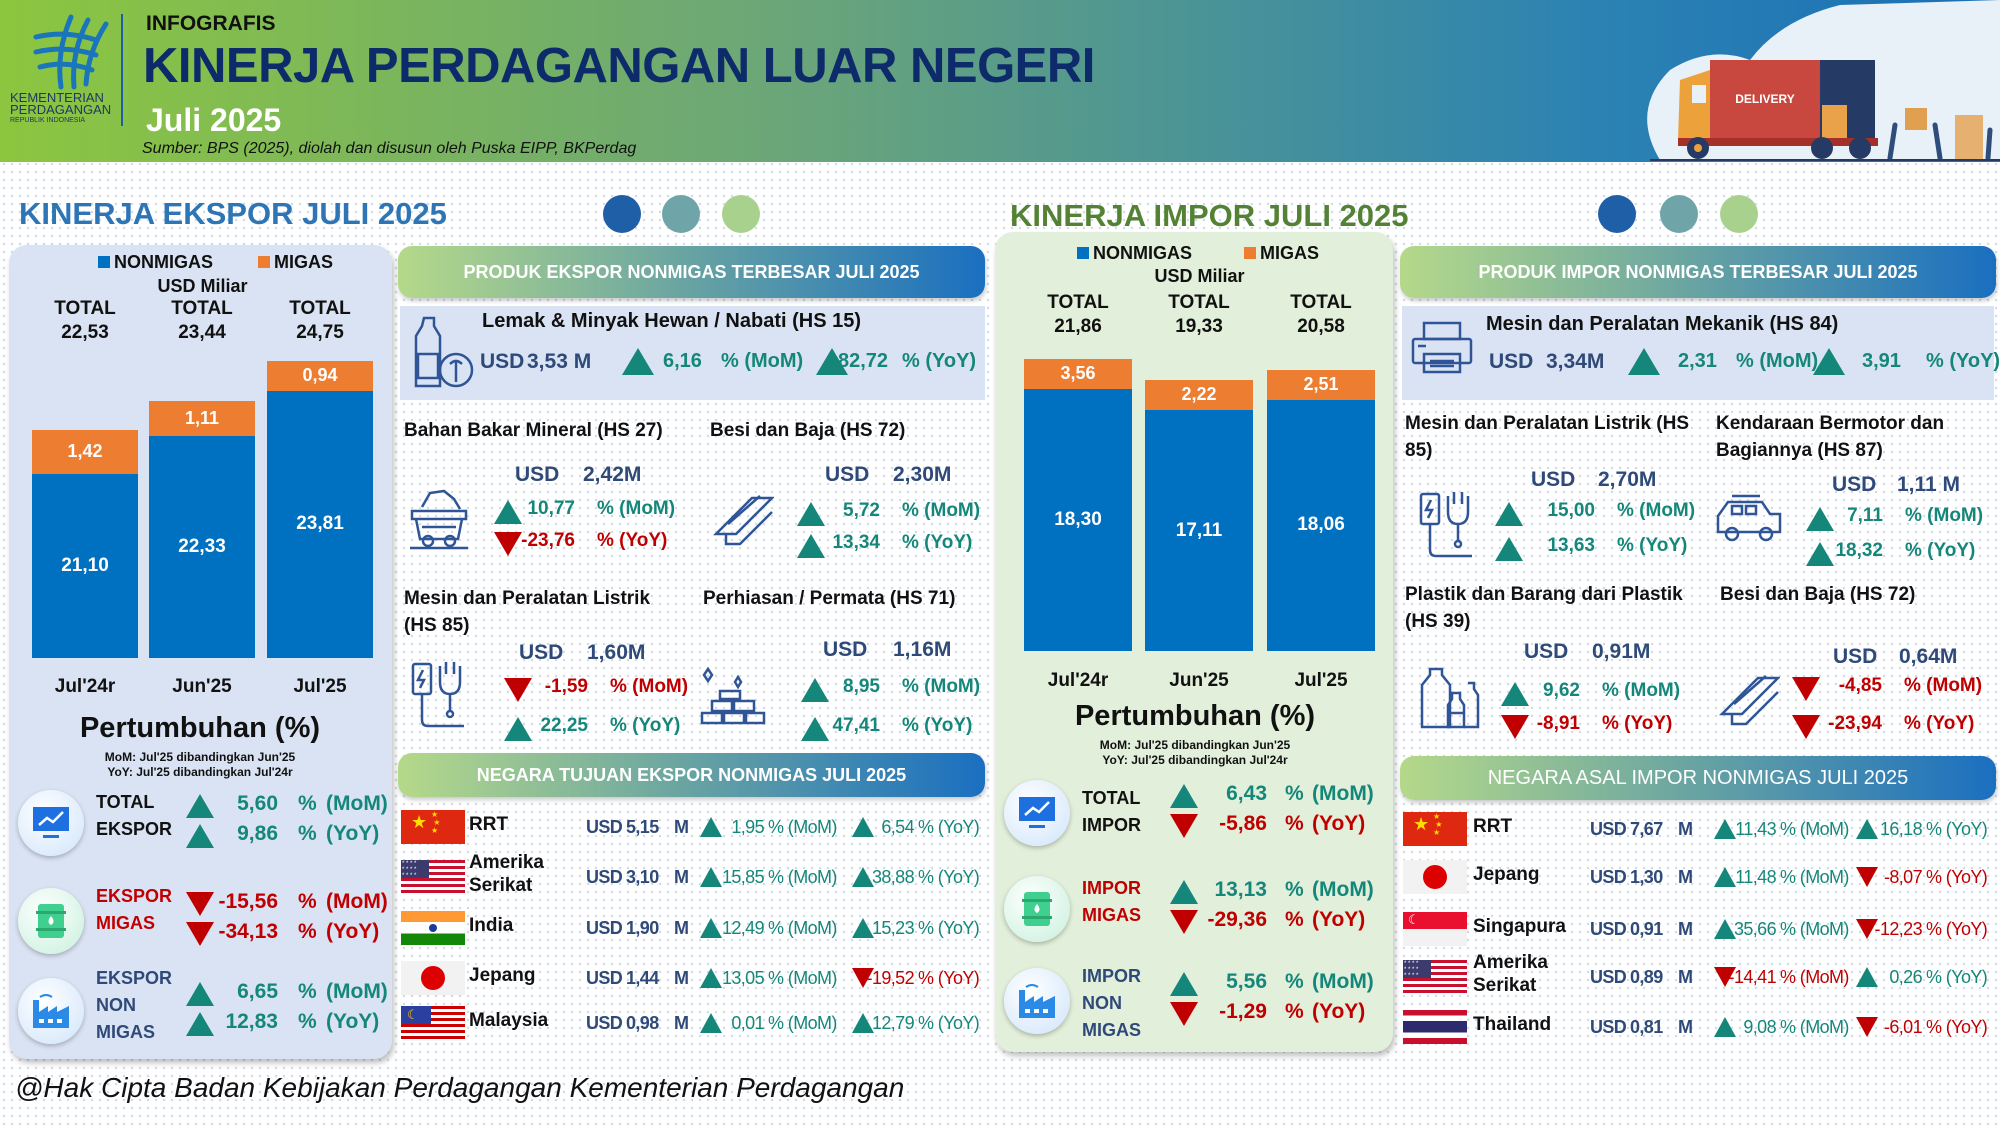 Image resolution: width=2000 pixels, height=1125 pixels. Describe the element at coordinates (672, 321) in the screenshot. I see `featured-product-name: Lemak & Minyak Hewan / Nabati (HS 15)` at that location.